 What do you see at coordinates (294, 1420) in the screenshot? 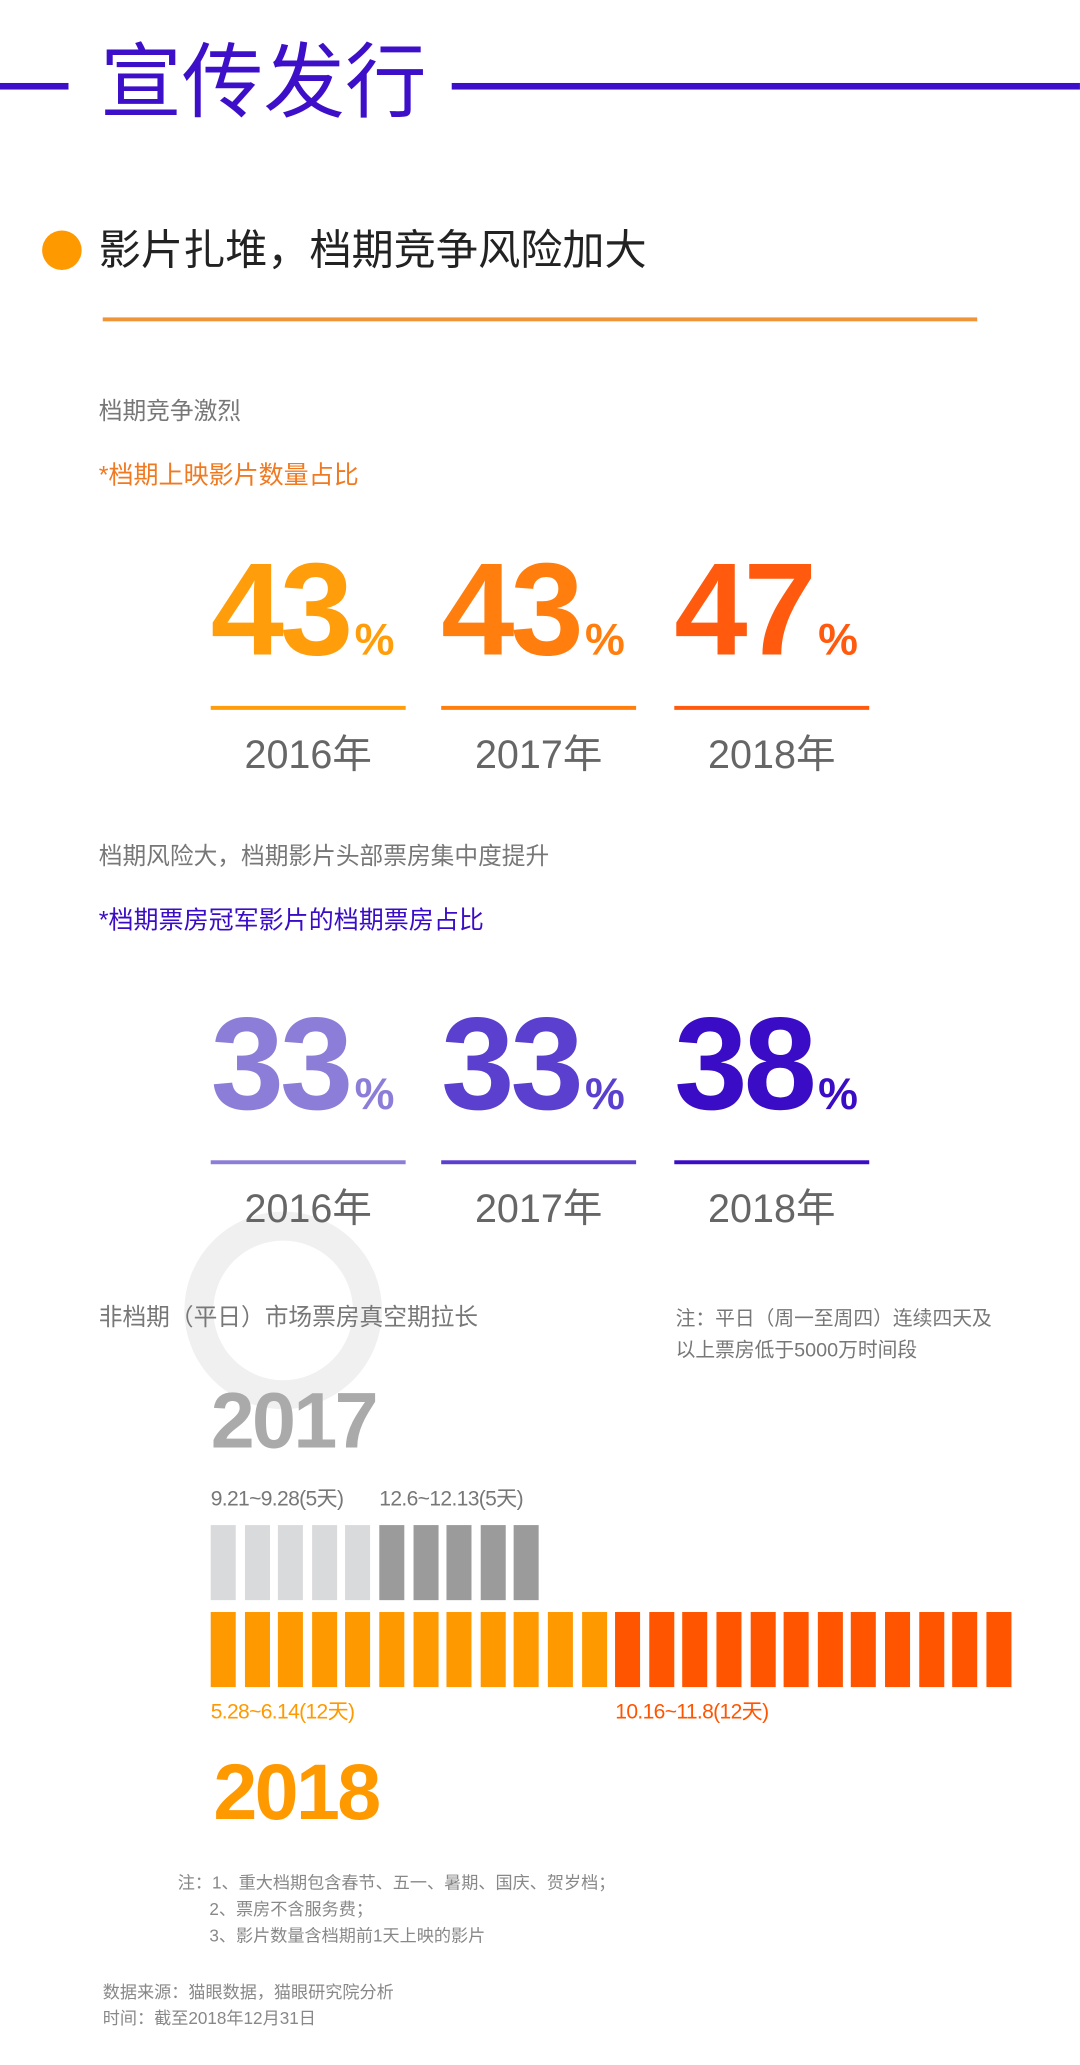
I see `year-2017-label: 2017` at bounding box center [294, 1420].